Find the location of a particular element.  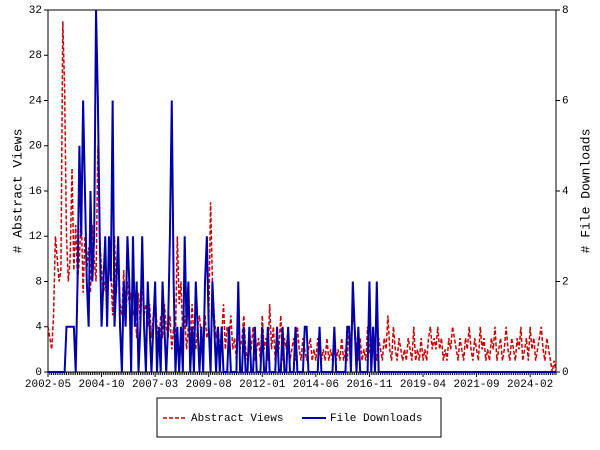

x-tick-label: 2004-10 is located at coordinates (101, 385).